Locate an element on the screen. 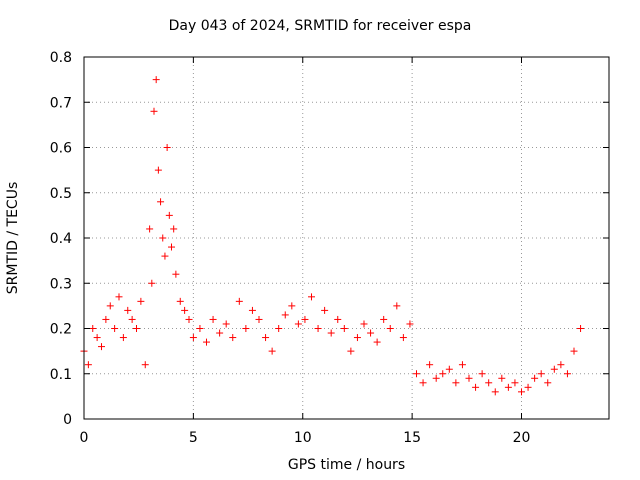 This screenshot has height=480, width=640. y-tick-label: 0.6 is located at coordinates (61, 149).